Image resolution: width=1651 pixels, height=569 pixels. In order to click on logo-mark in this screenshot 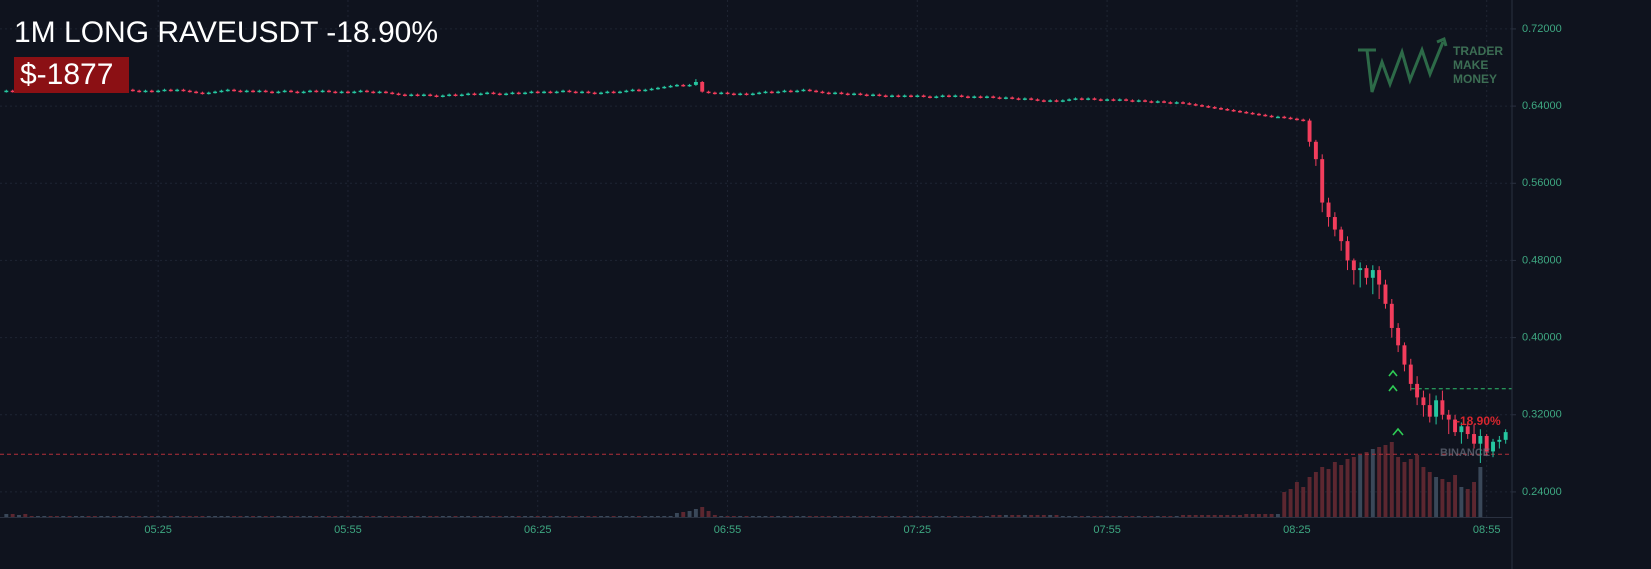, I will do `click(1405, 67)`.